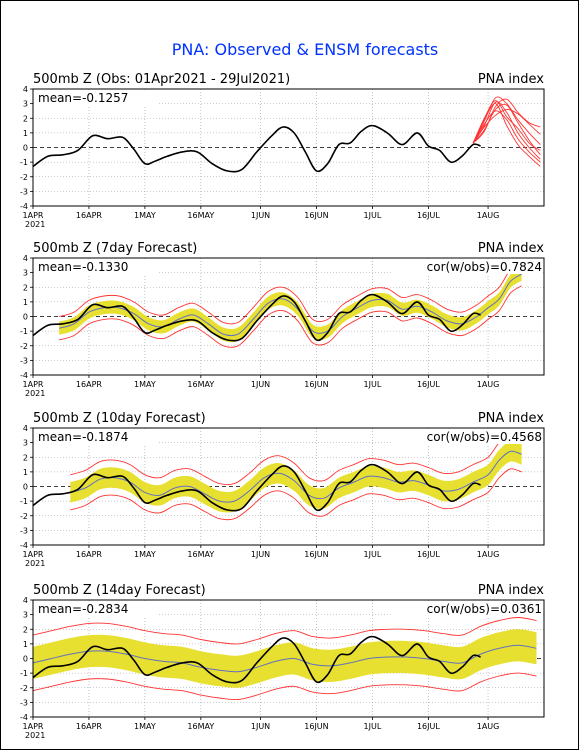  What do you see at coordinates (161, 79) in the screenshot?
I see `panel-title: 500mb Z (Obs: 01Apr2021 - 29Jul2021)` at bounding box center [161, 79].